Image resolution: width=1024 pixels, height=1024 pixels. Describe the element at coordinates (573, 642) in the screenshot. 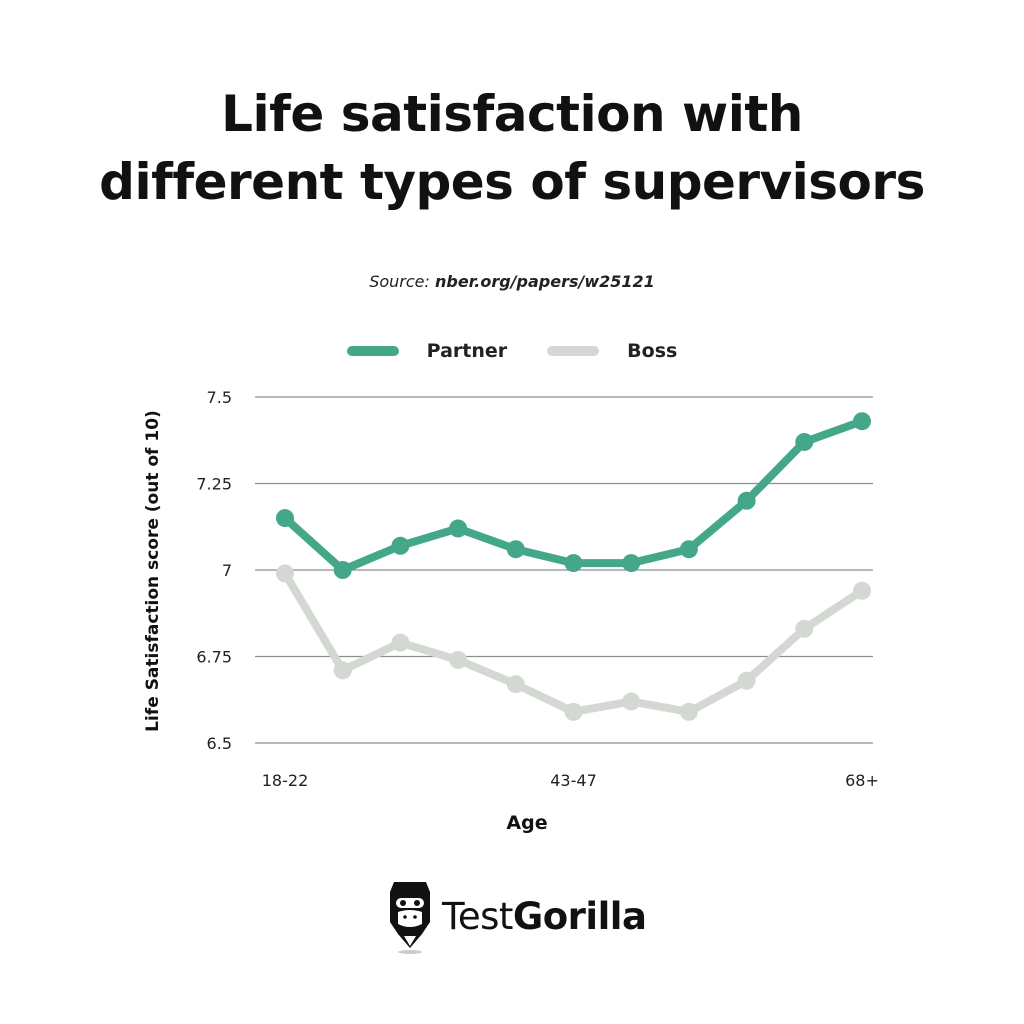

I see `series-line-boss` at that location.